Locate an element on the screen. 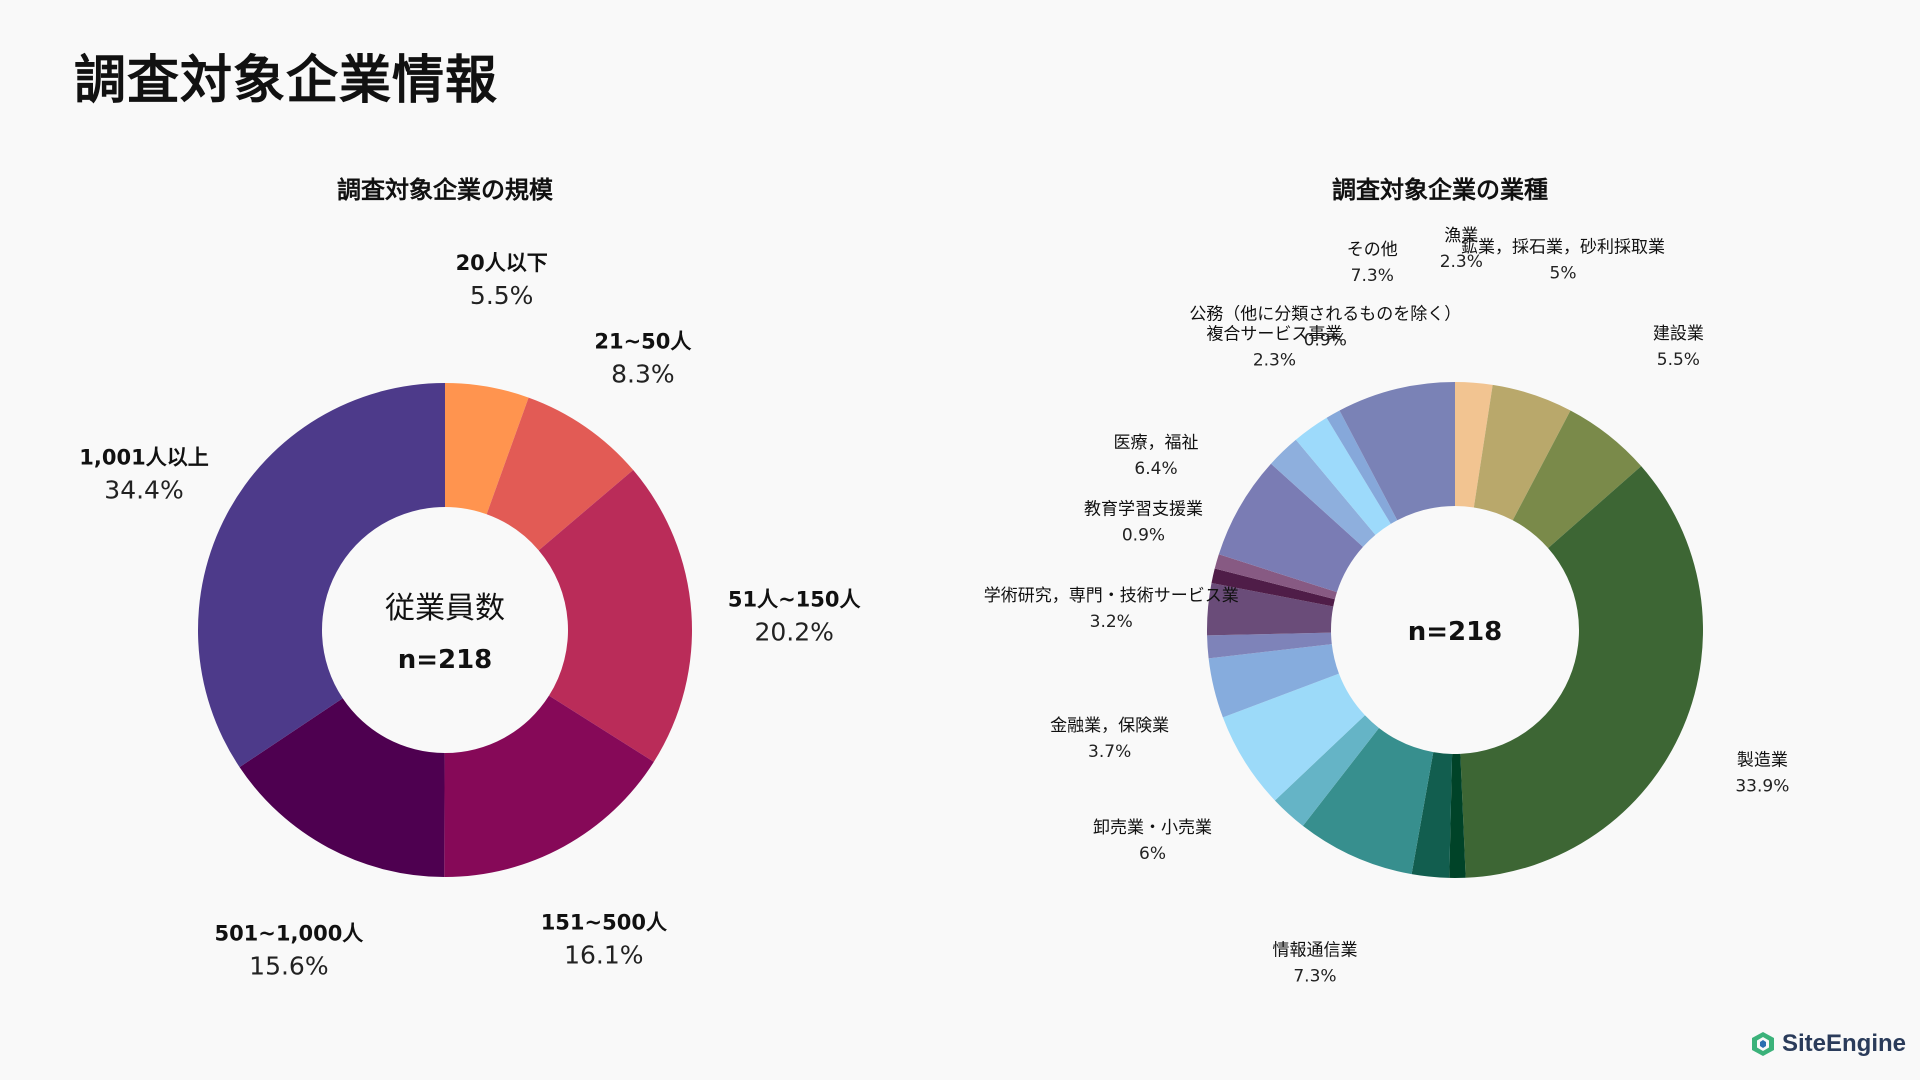 This screenshot has width=1920, height=1080. logo-text: SiteEngine is located at coordinates (1844, 1043).